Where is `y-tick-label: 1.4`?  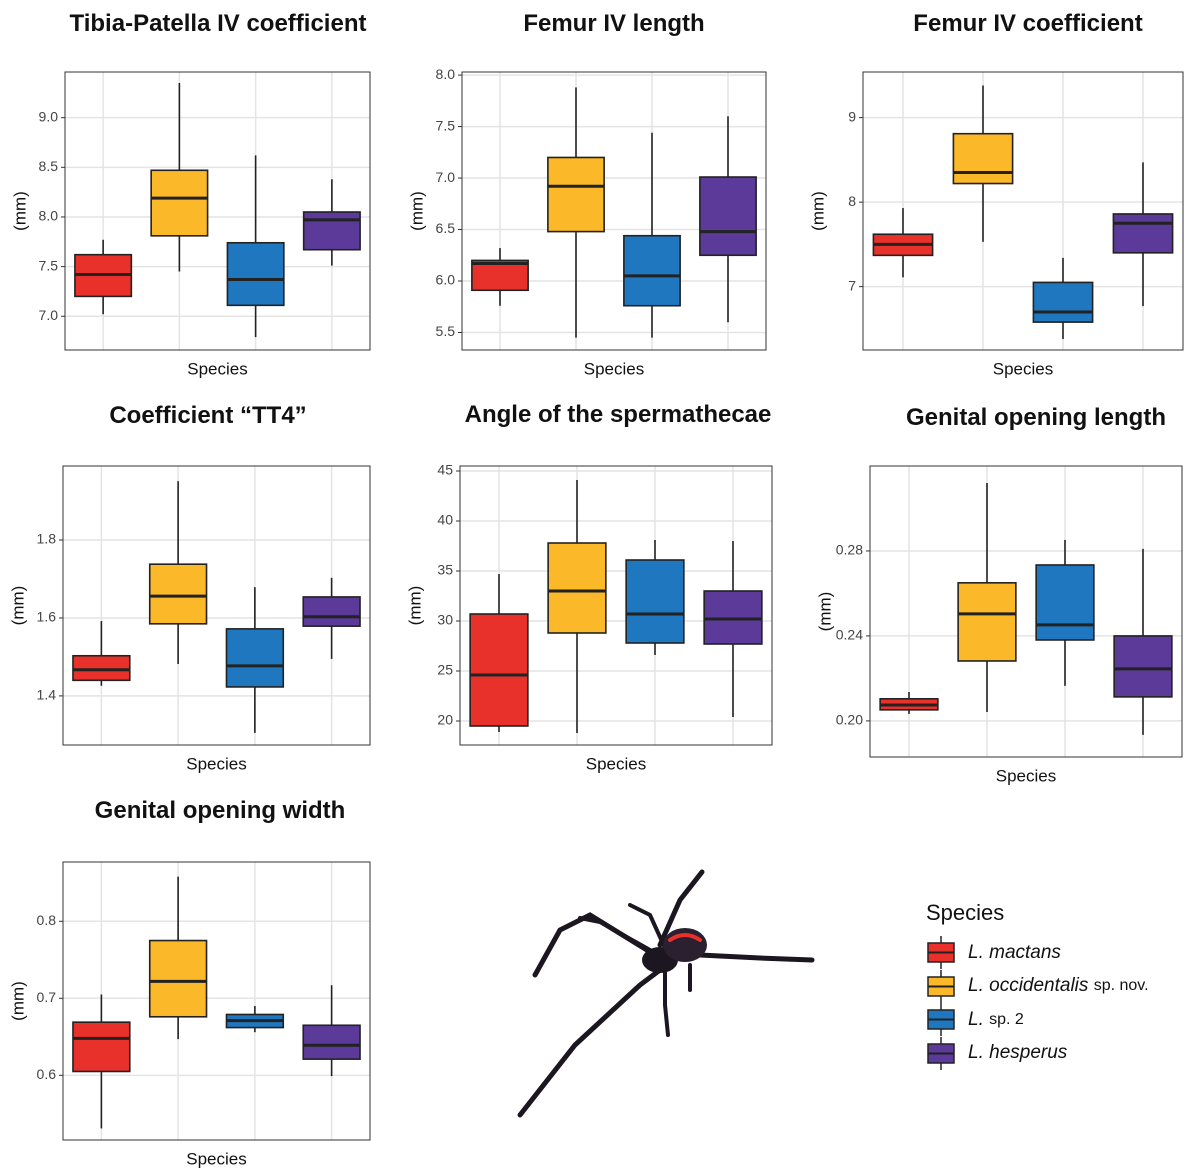 y-tick-label: 1.4 is located at coordinates (47, 695).